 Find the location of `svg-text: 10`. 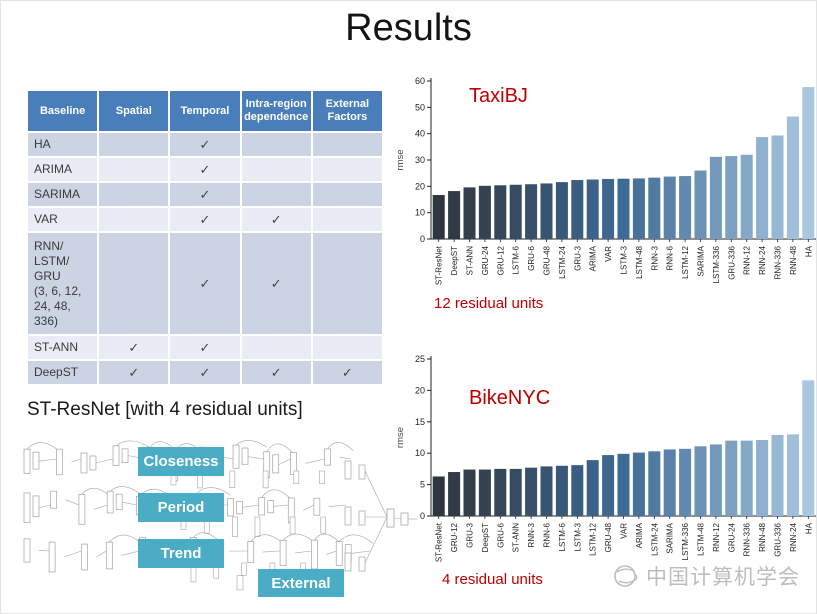

svg-text: 10 is located at coordinates (420, 213).